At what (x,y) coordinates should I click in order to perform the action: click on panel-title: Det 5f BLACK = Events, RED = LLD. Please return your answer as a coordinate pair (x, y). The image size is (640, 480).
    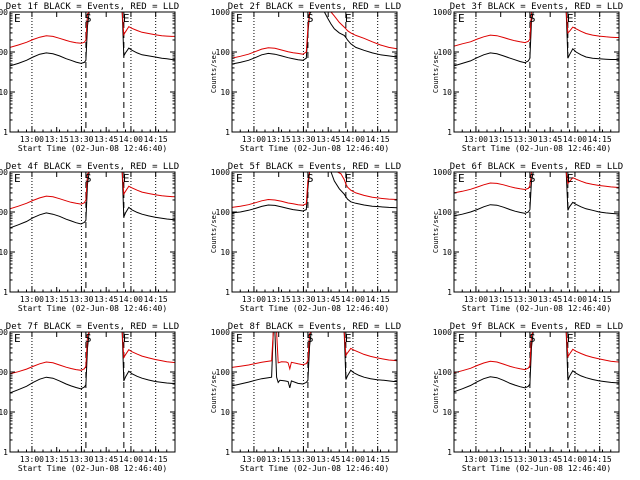
    Looking at the image, I should click on (314, 167).